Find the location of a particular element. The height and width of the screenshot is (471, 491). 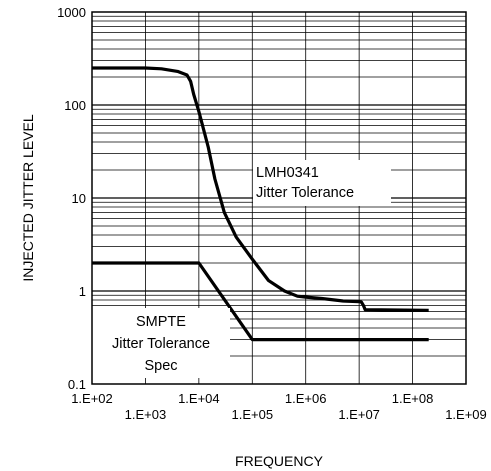

x-tick-label: 1.E+06 is located at coordinates (306, 398).